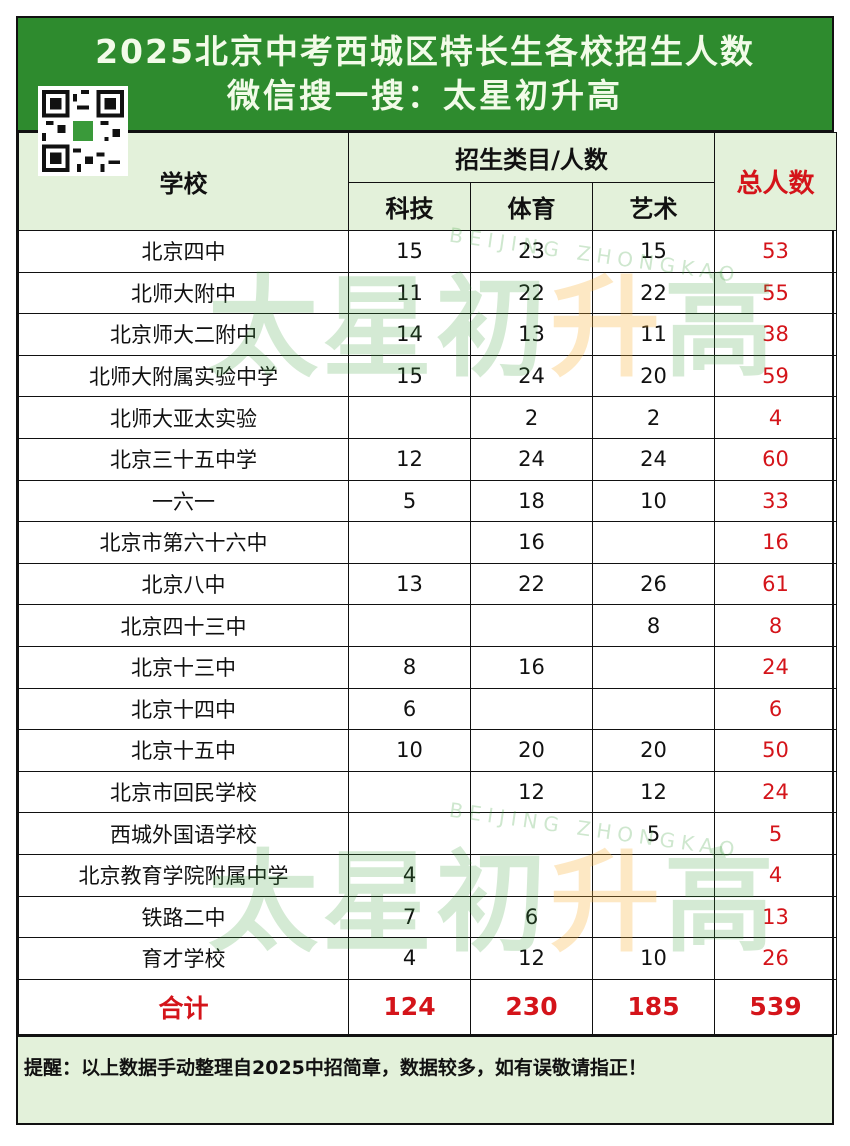  I want to click on total-cell: 24, so click(776, 667).